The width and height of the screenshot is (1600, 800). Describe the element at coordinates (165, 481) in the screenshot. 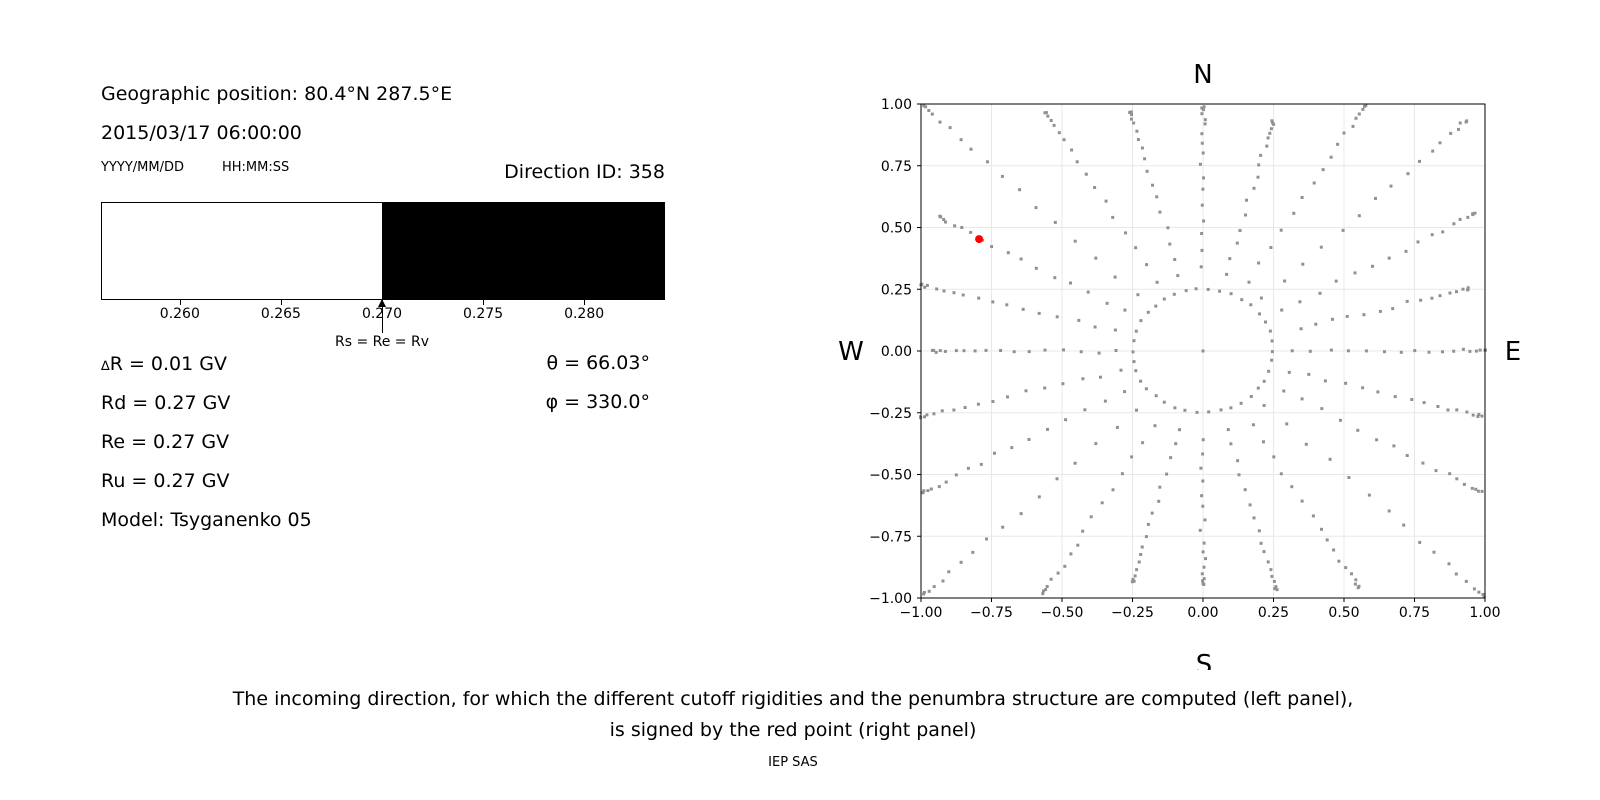

I see `value-row-text: Ru = 0.27 GV` at that location.